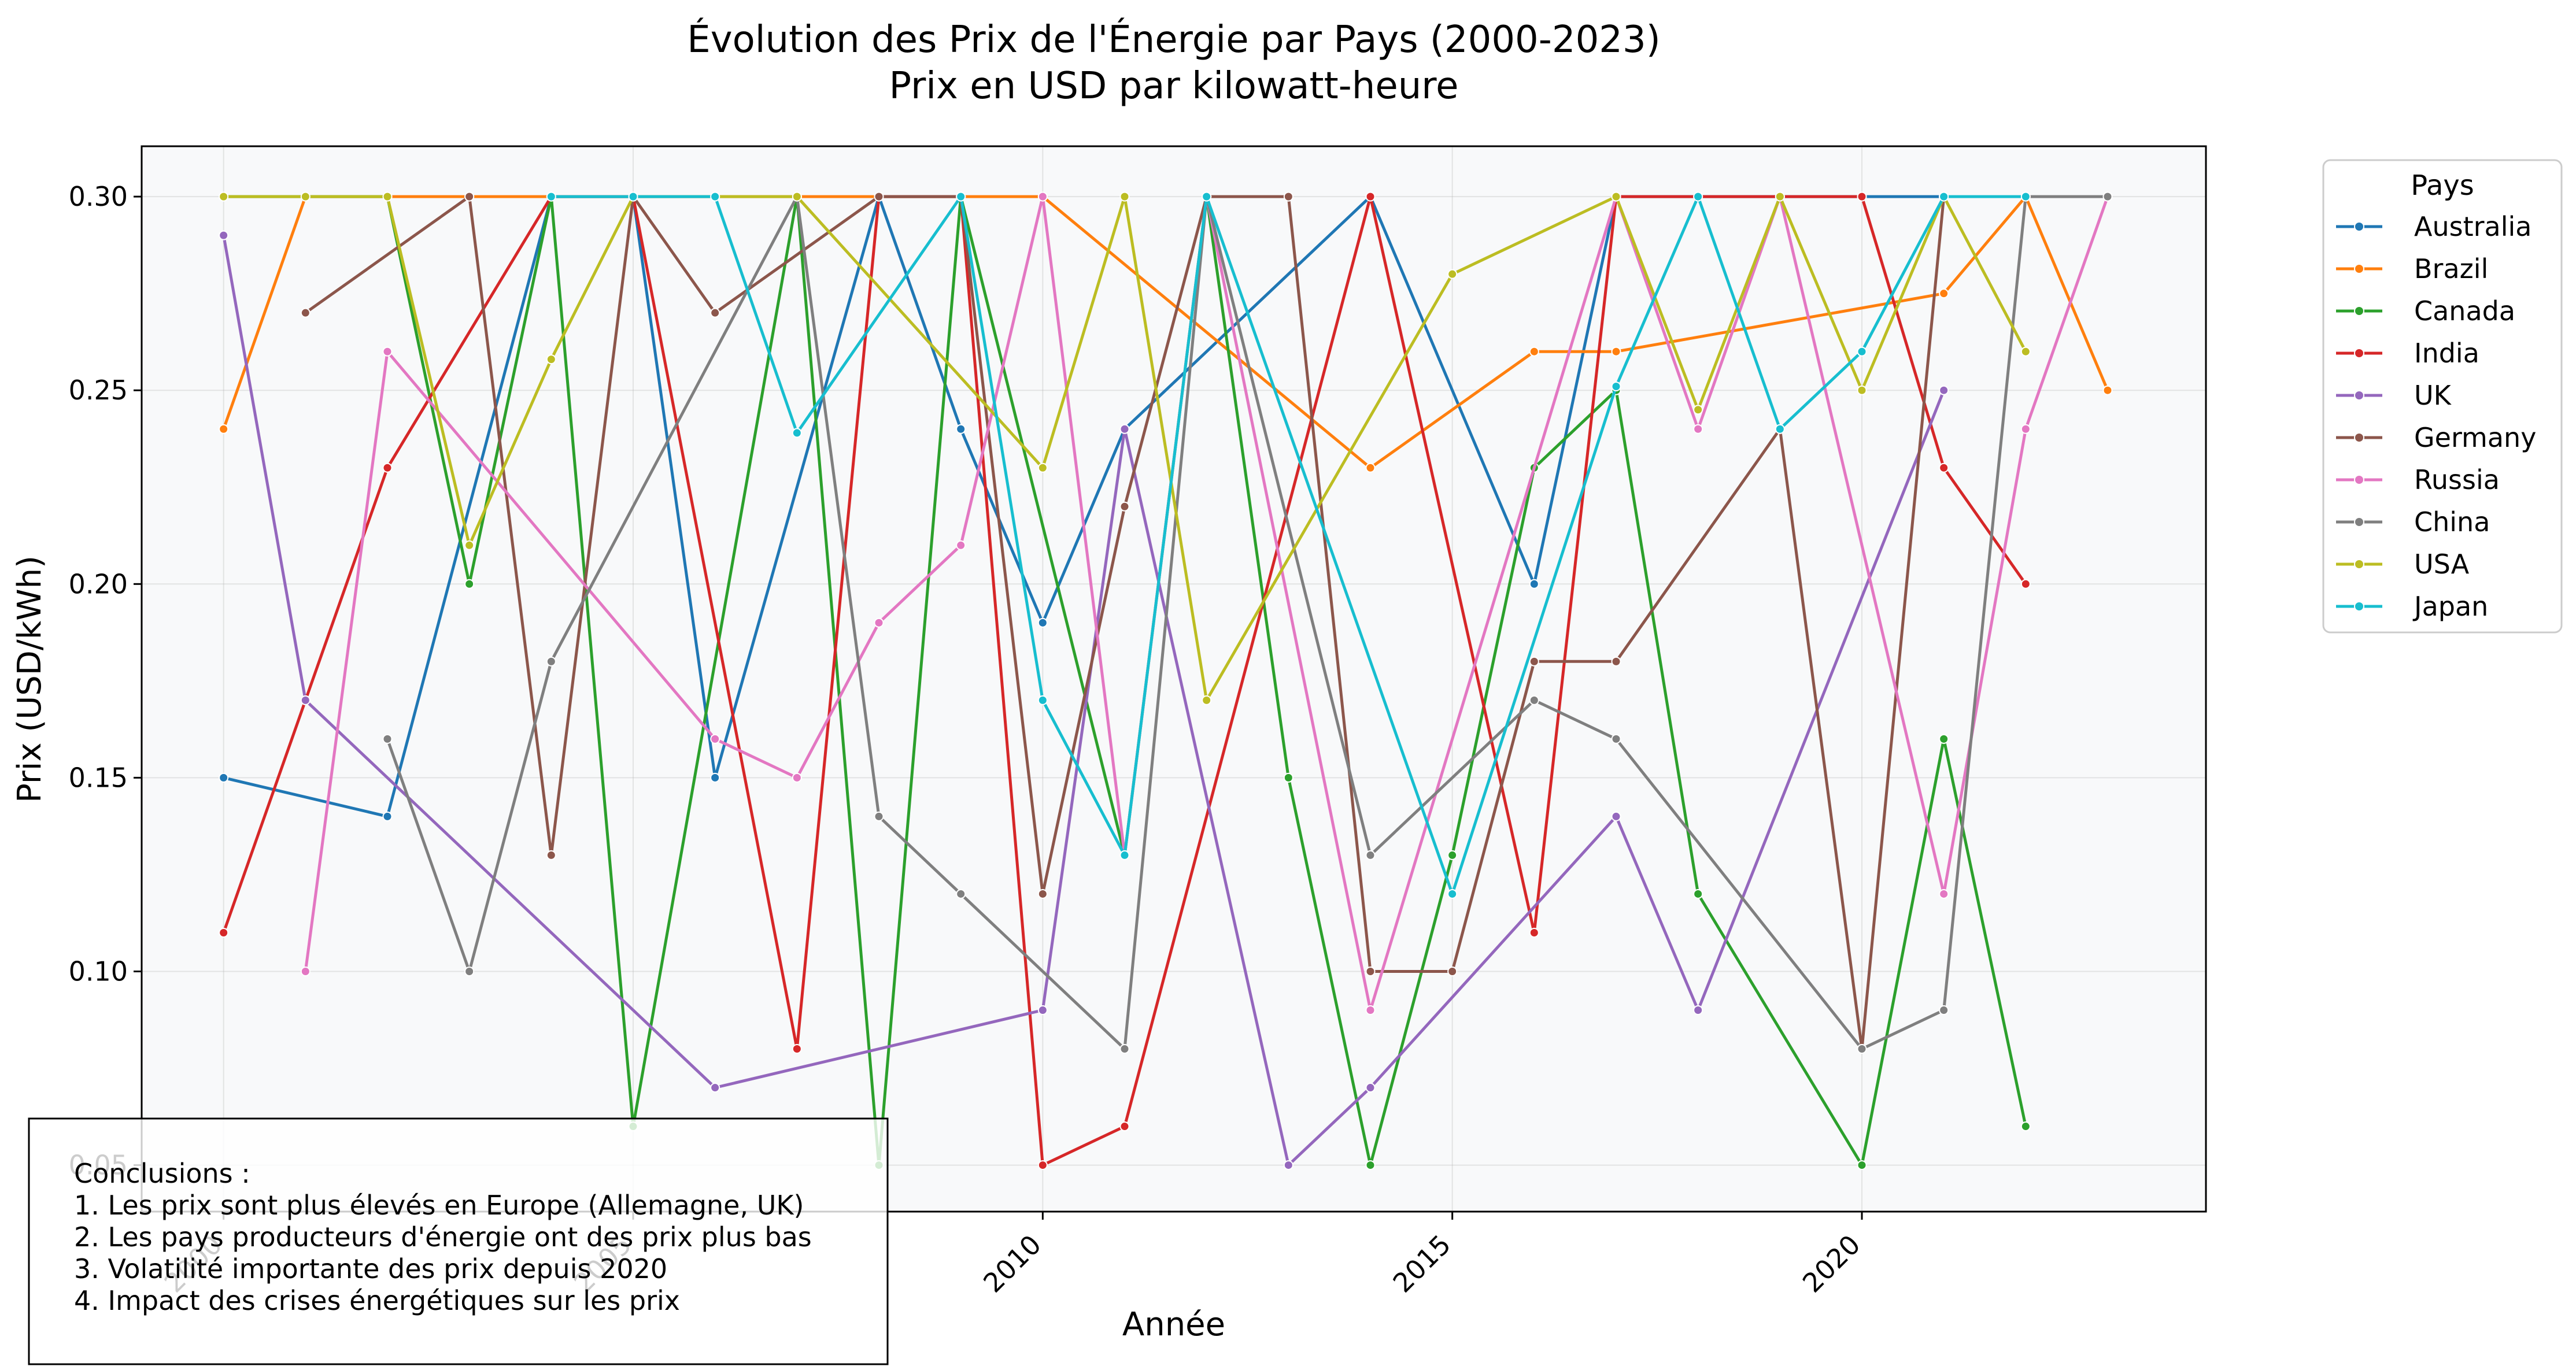 This screenshot has width=2576, height=1370. Describe the element at coordinates (2436, 437) in the screenshot. I see `legend-item: Germany` at that location.